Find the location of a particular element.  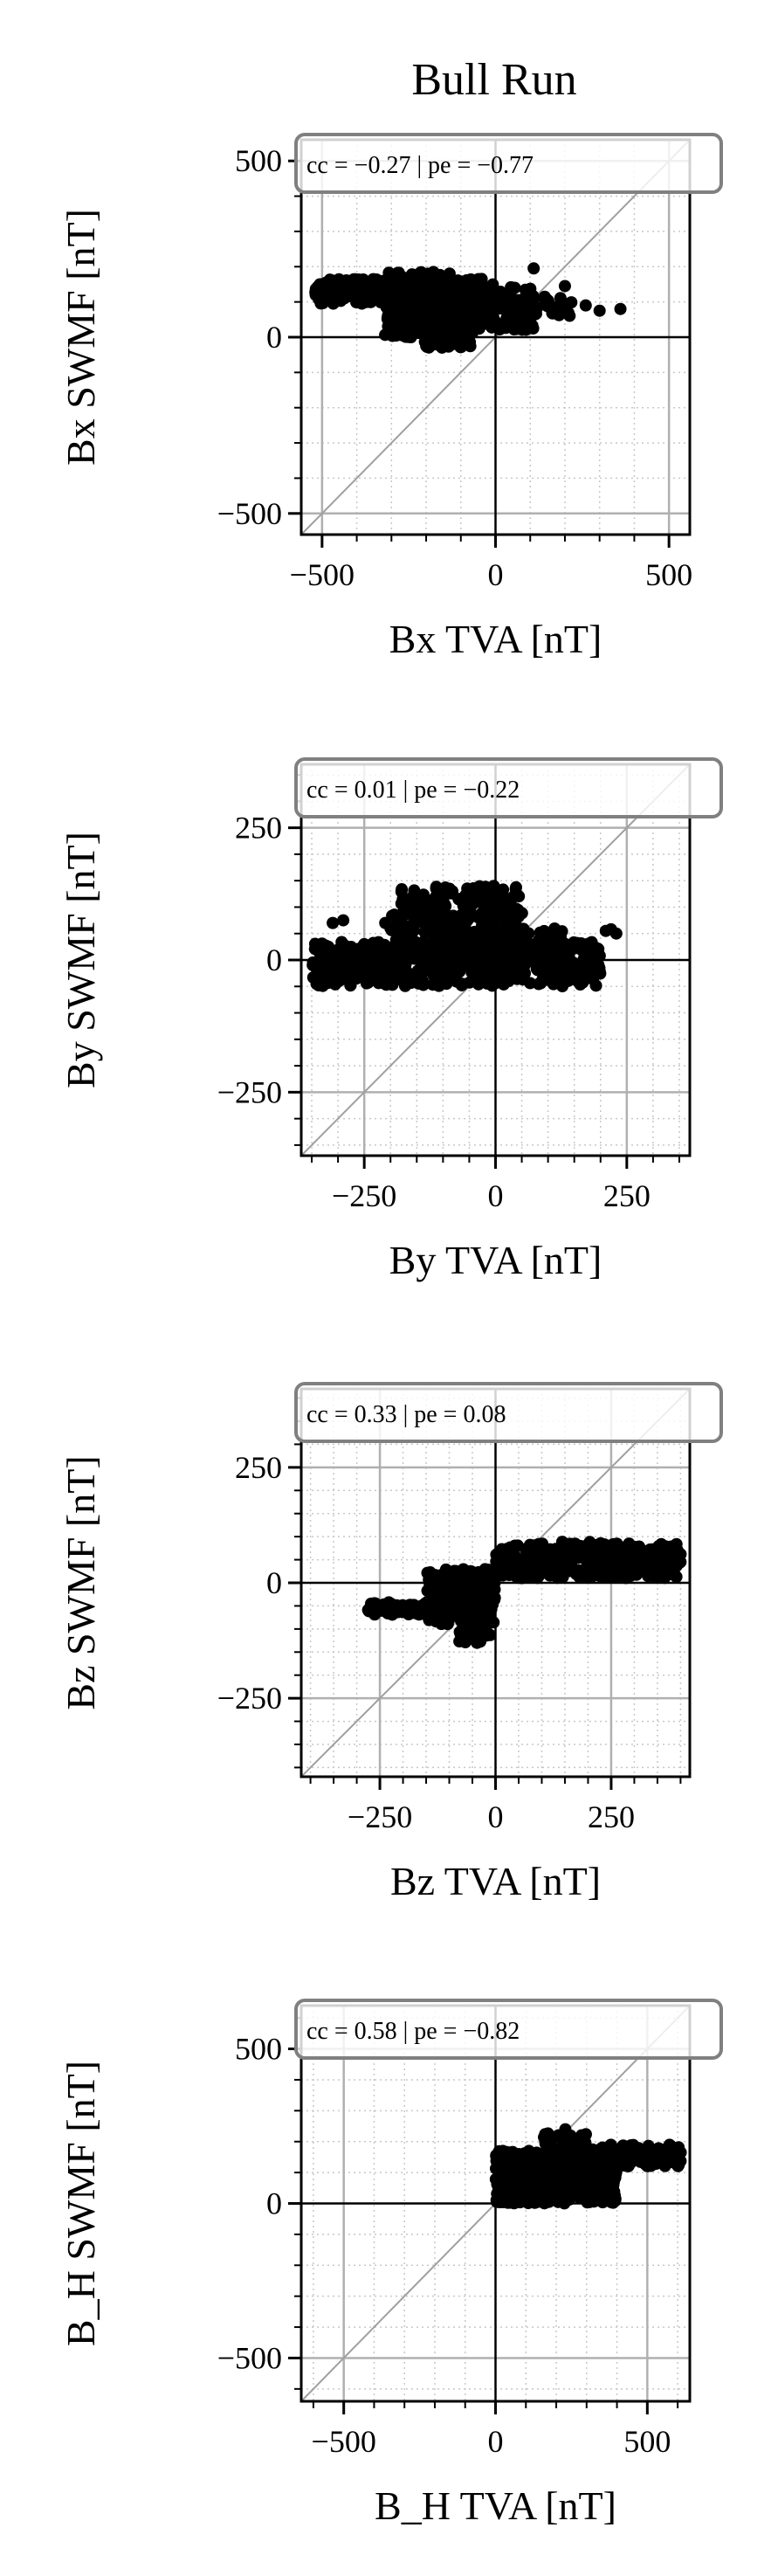

x-tick-label: −250 is located at coordinates (380, 1817).